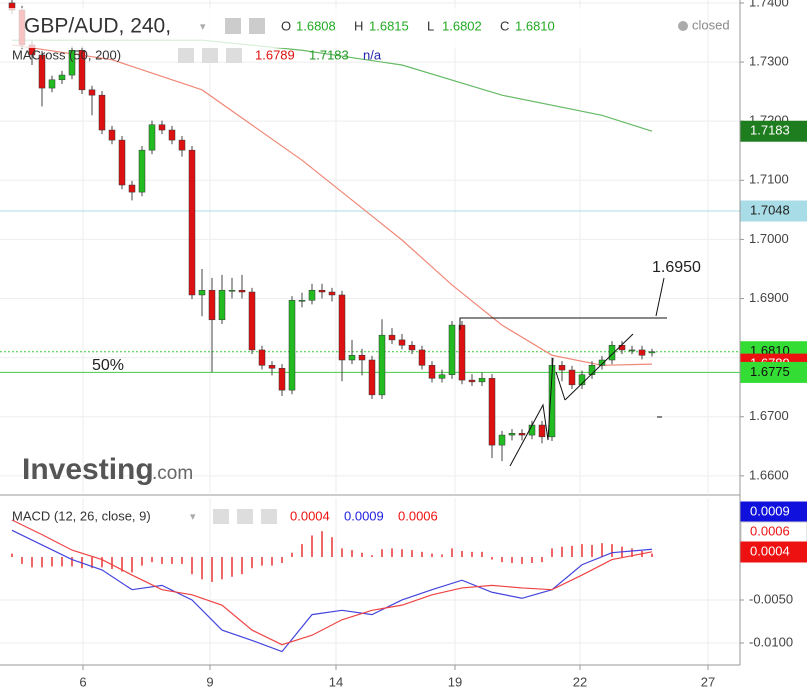 The image size is (807, 698). Describe the element at coordinates (97, 26) in the screenshot. I see `symbol: GBP/AUD, 240,` at that location.